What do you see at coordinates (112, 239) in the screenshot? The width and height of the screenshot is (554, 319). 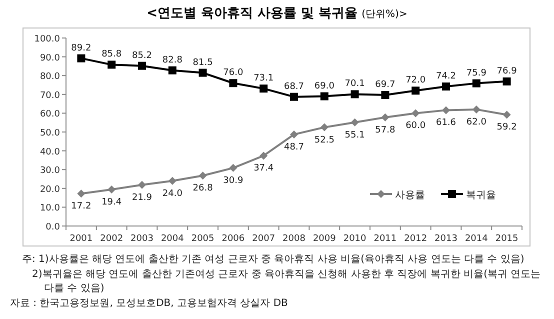 I see `x-tick-label: 2002` at bounding box center [112, 239].